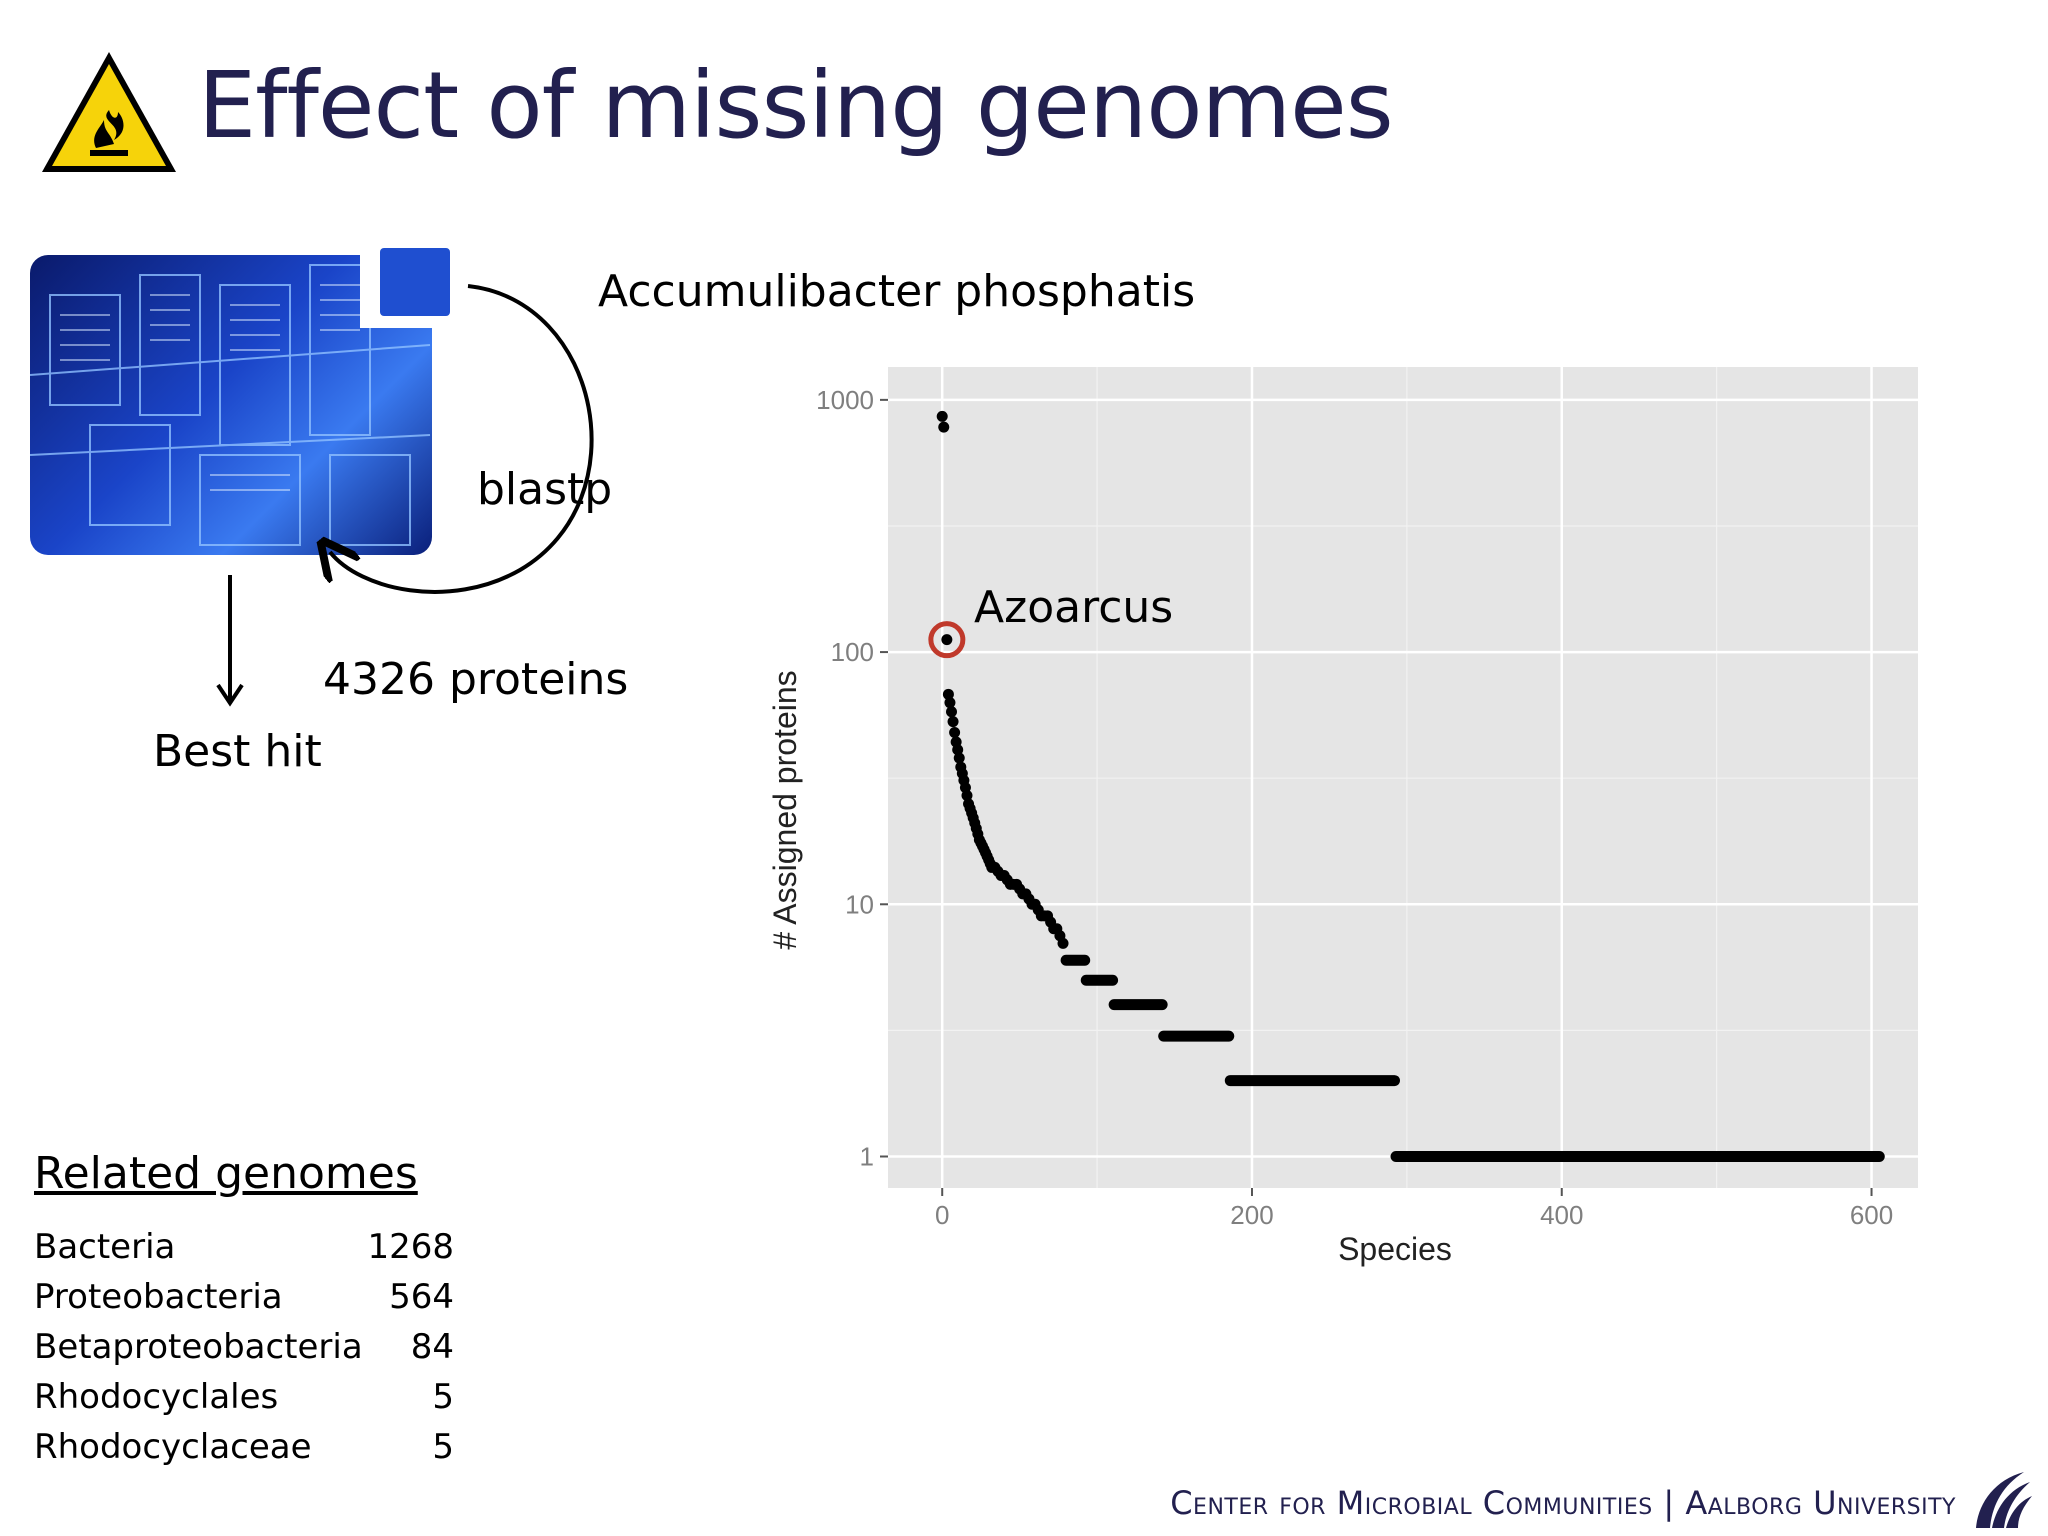 The image size is (2048, 1536). Describe the element at coordinates (230, 641) in the screenshot. I see `best-hit-arrow` at that location.